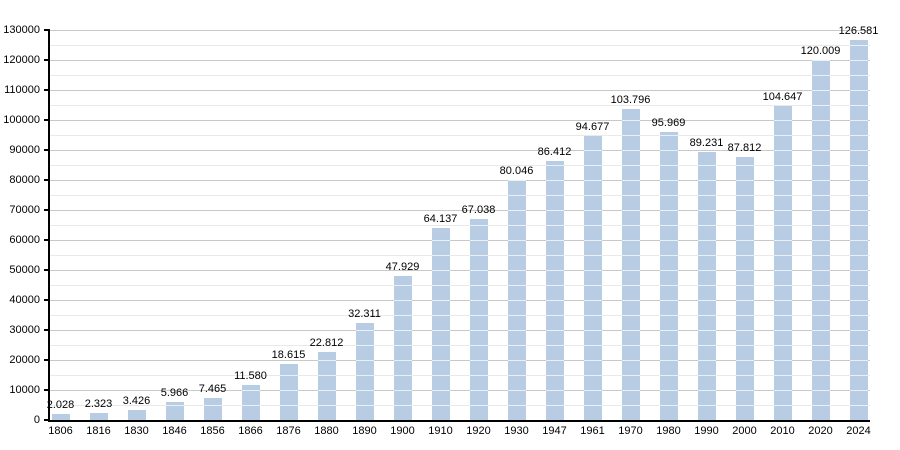 This screenshot has width=900, height=450. I want to click on y-axis-tick-label: 70000, so click(24, 210).